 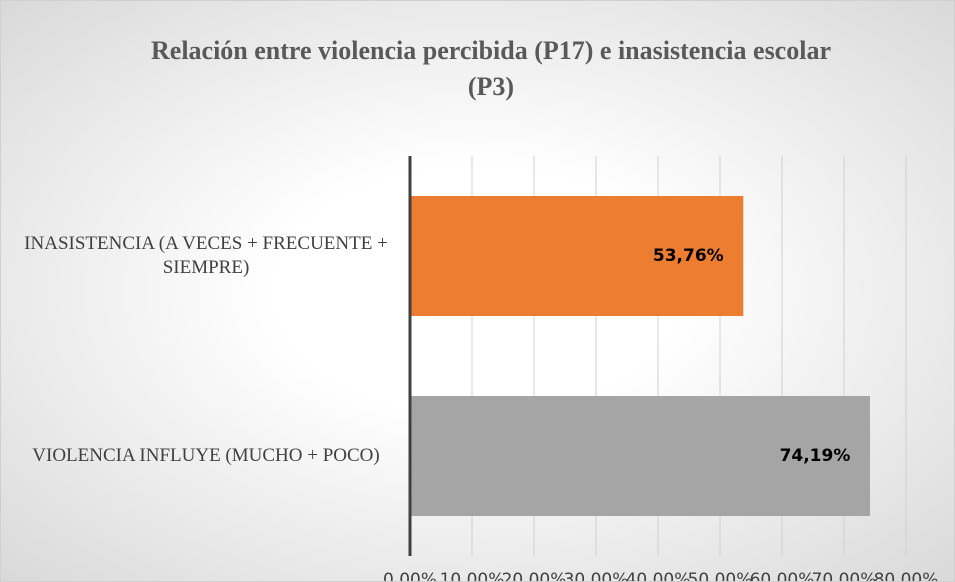 What do you see at coordinates (472, 575) in the screenshot?
I see `x-tick-label: 10,00%` at bounding box center [472, 575].